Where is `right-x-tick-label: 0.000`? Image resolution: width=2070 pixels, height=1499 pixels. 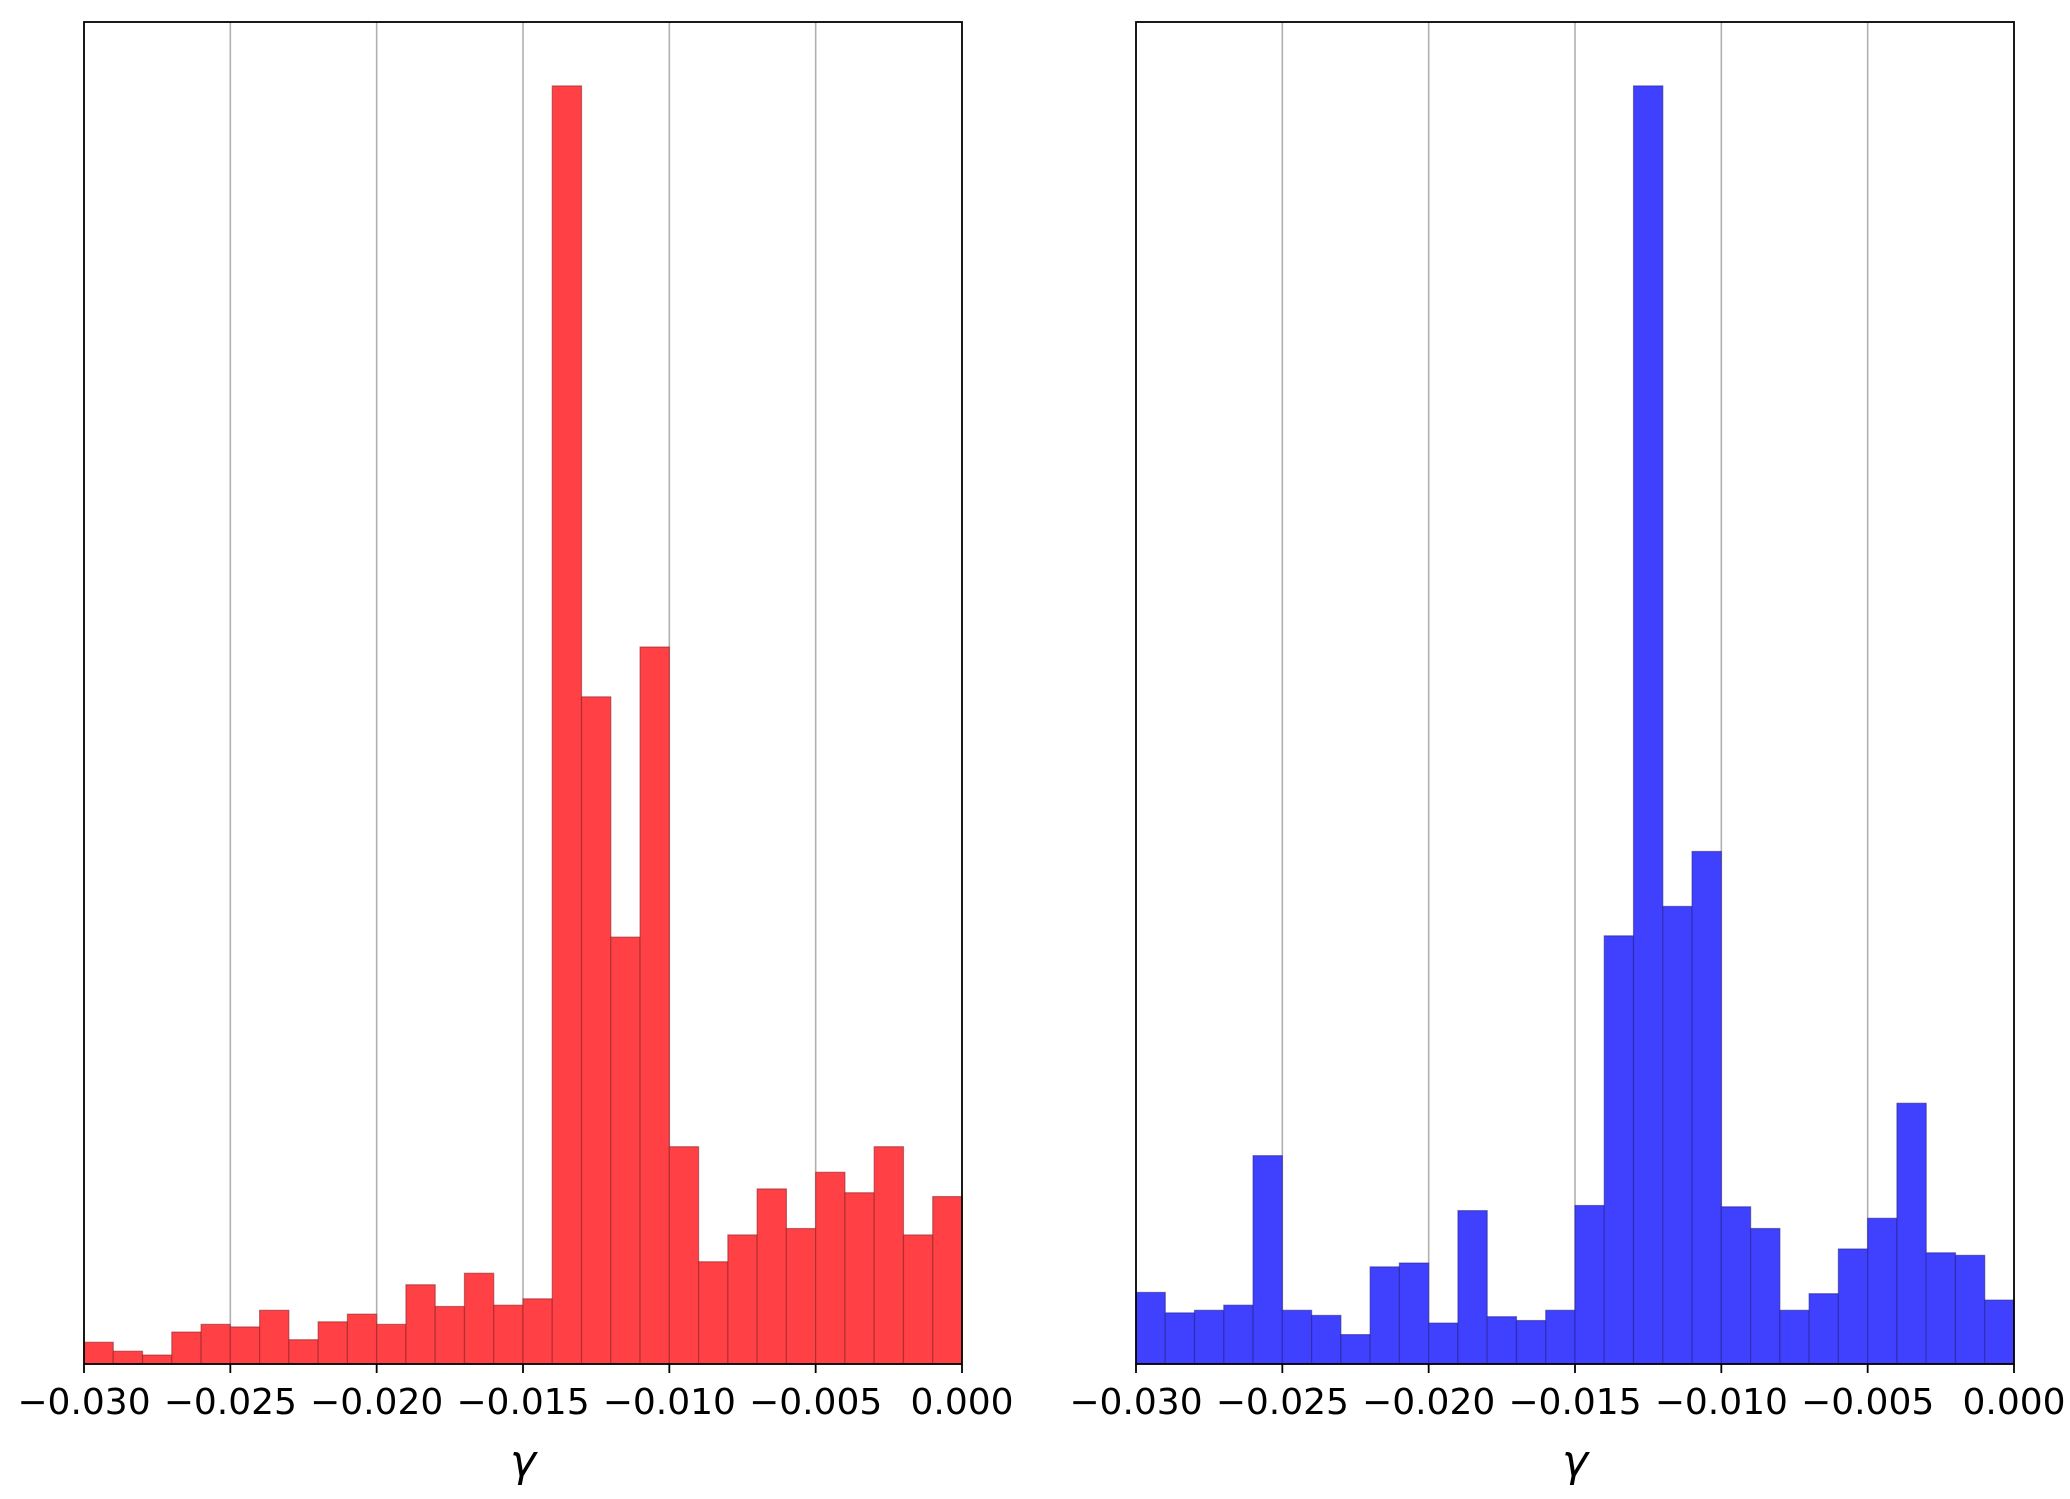
right-x-tick-label: 0.000 is located at coordinates (2013, 1402).